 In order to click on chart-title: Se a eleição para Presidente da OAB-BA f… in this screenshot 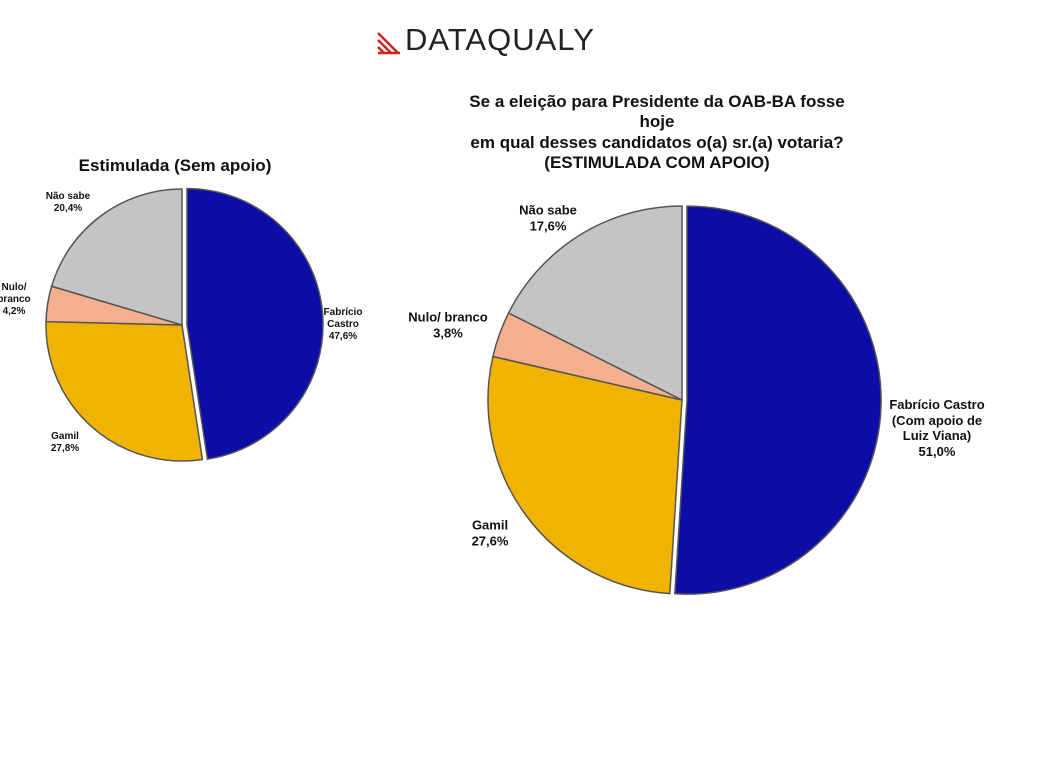, I will do `click(657, 132)`.